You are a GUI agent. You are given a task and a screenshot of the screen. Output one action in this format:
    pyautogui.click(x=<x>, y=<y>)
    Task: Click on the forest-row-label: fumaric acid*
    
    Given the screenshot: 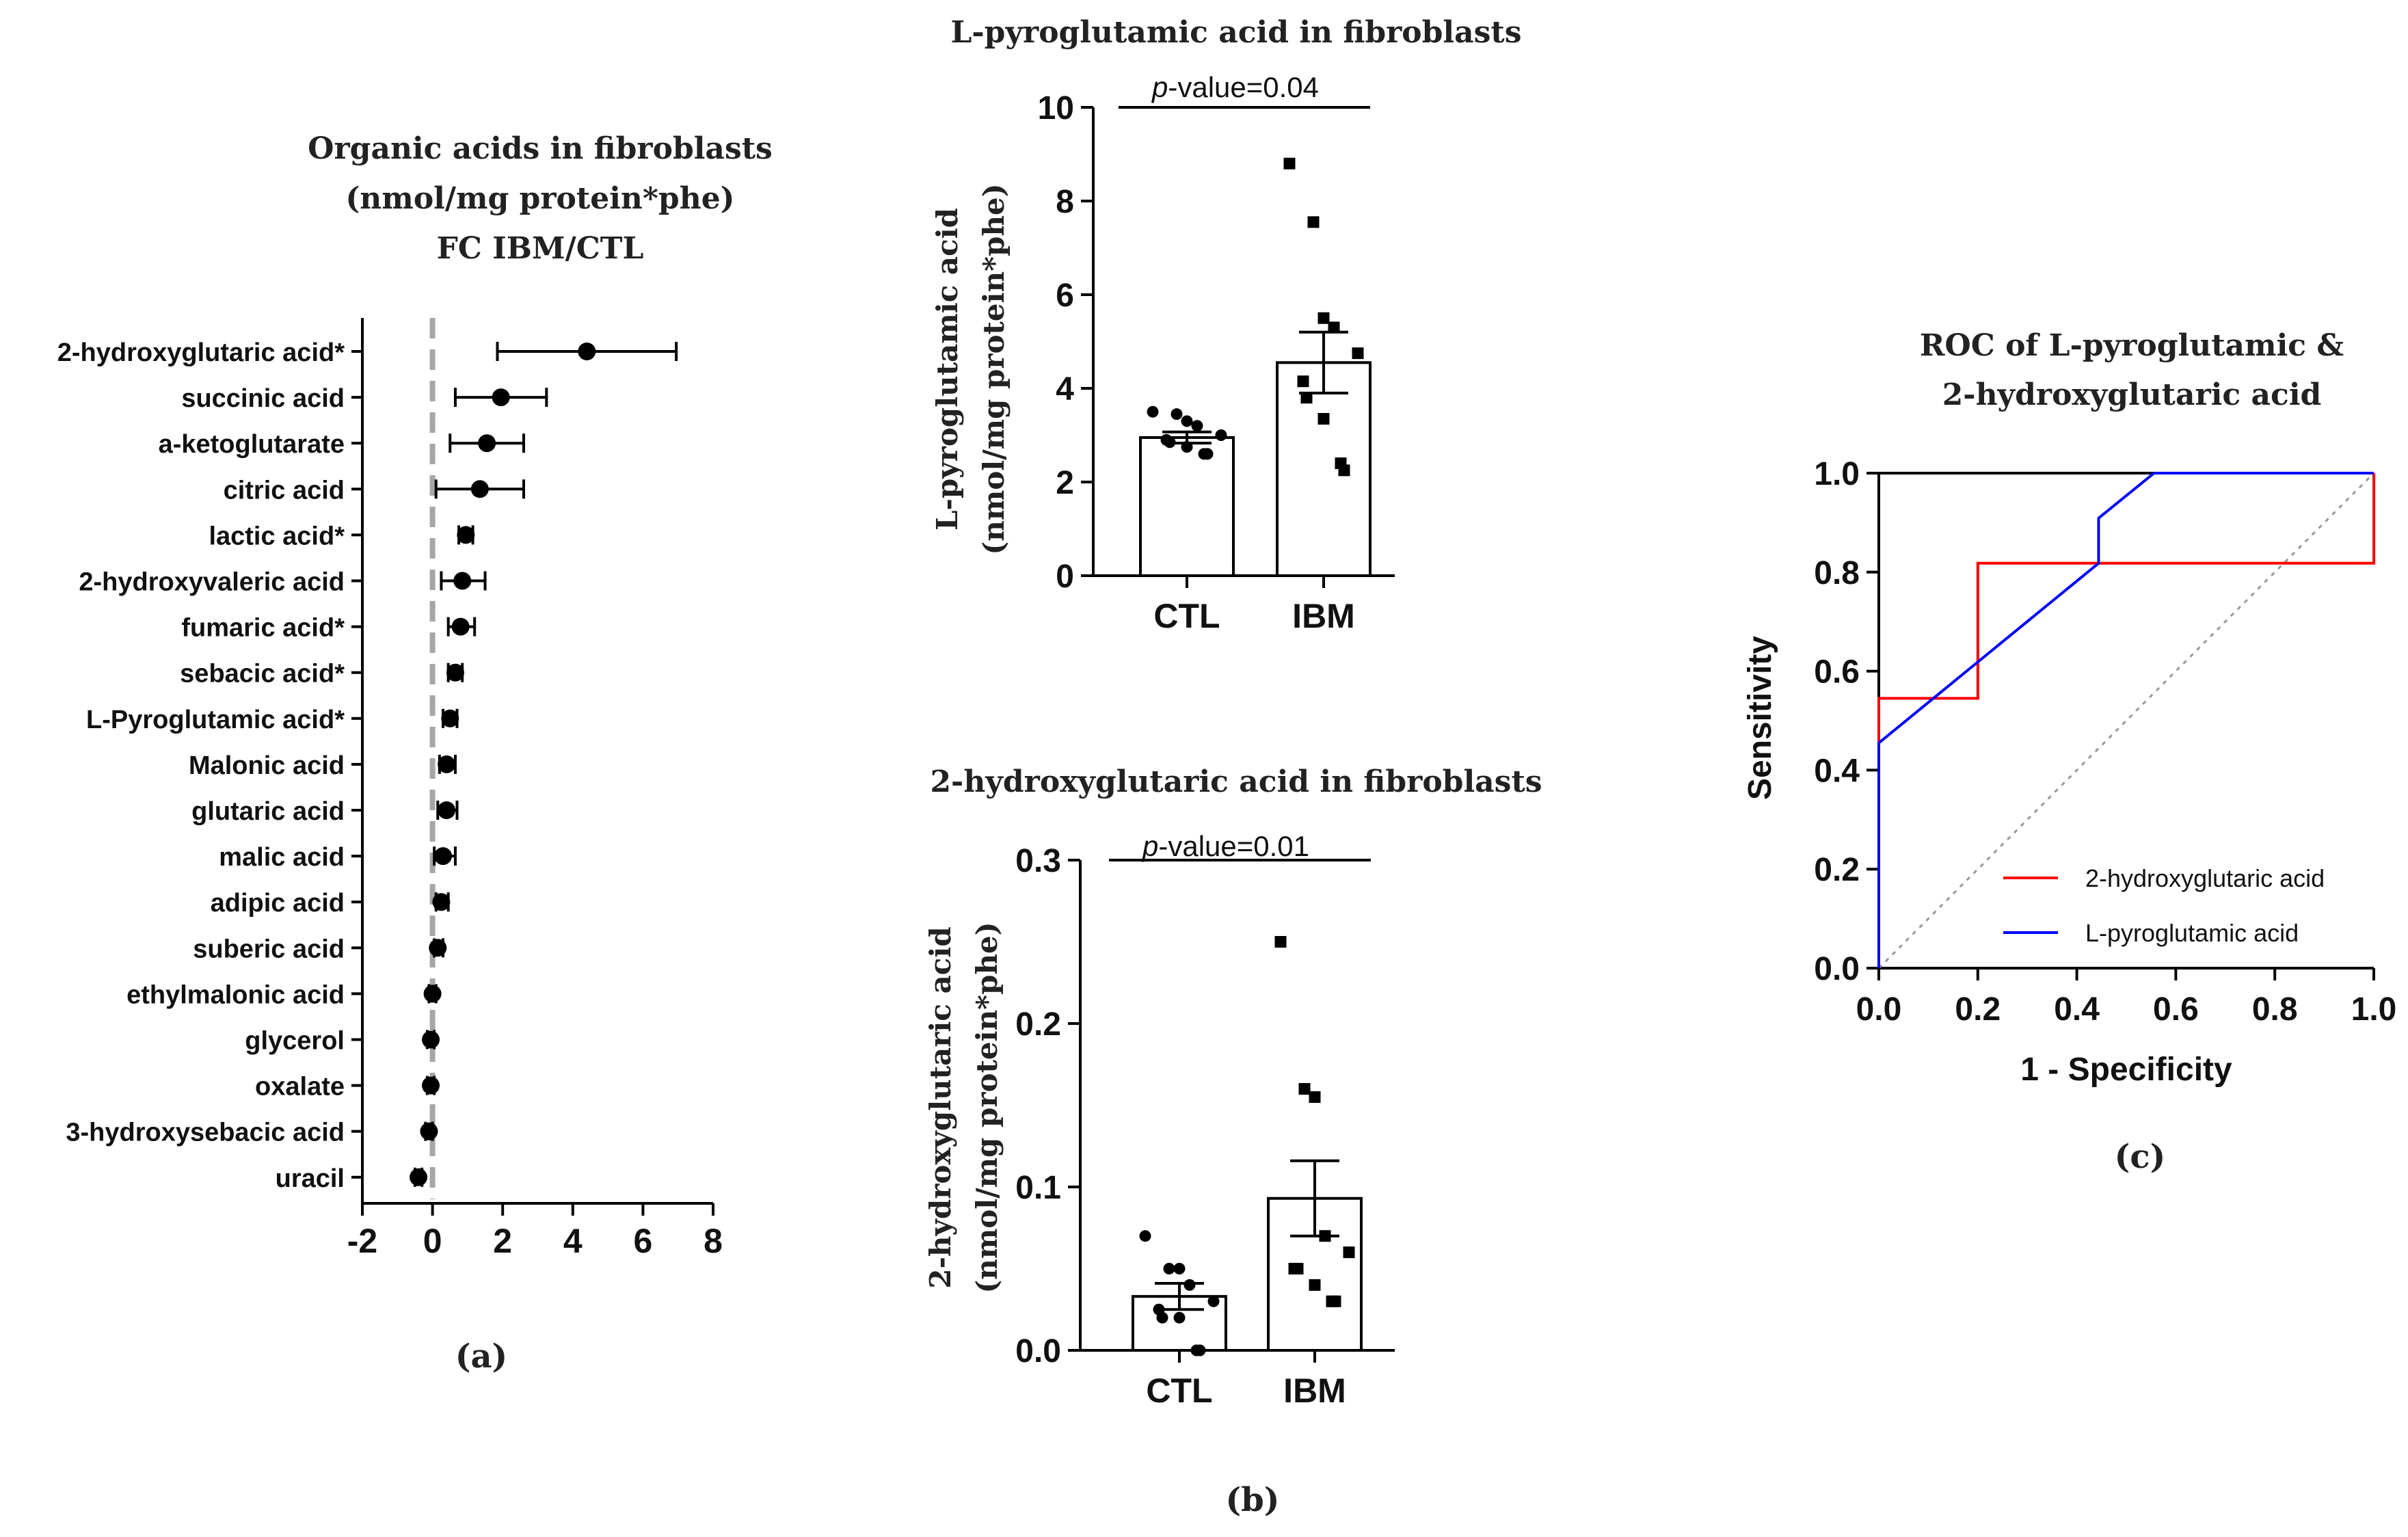 What is the action you would take?
    pyautogui.click(x=263, y=628)
    